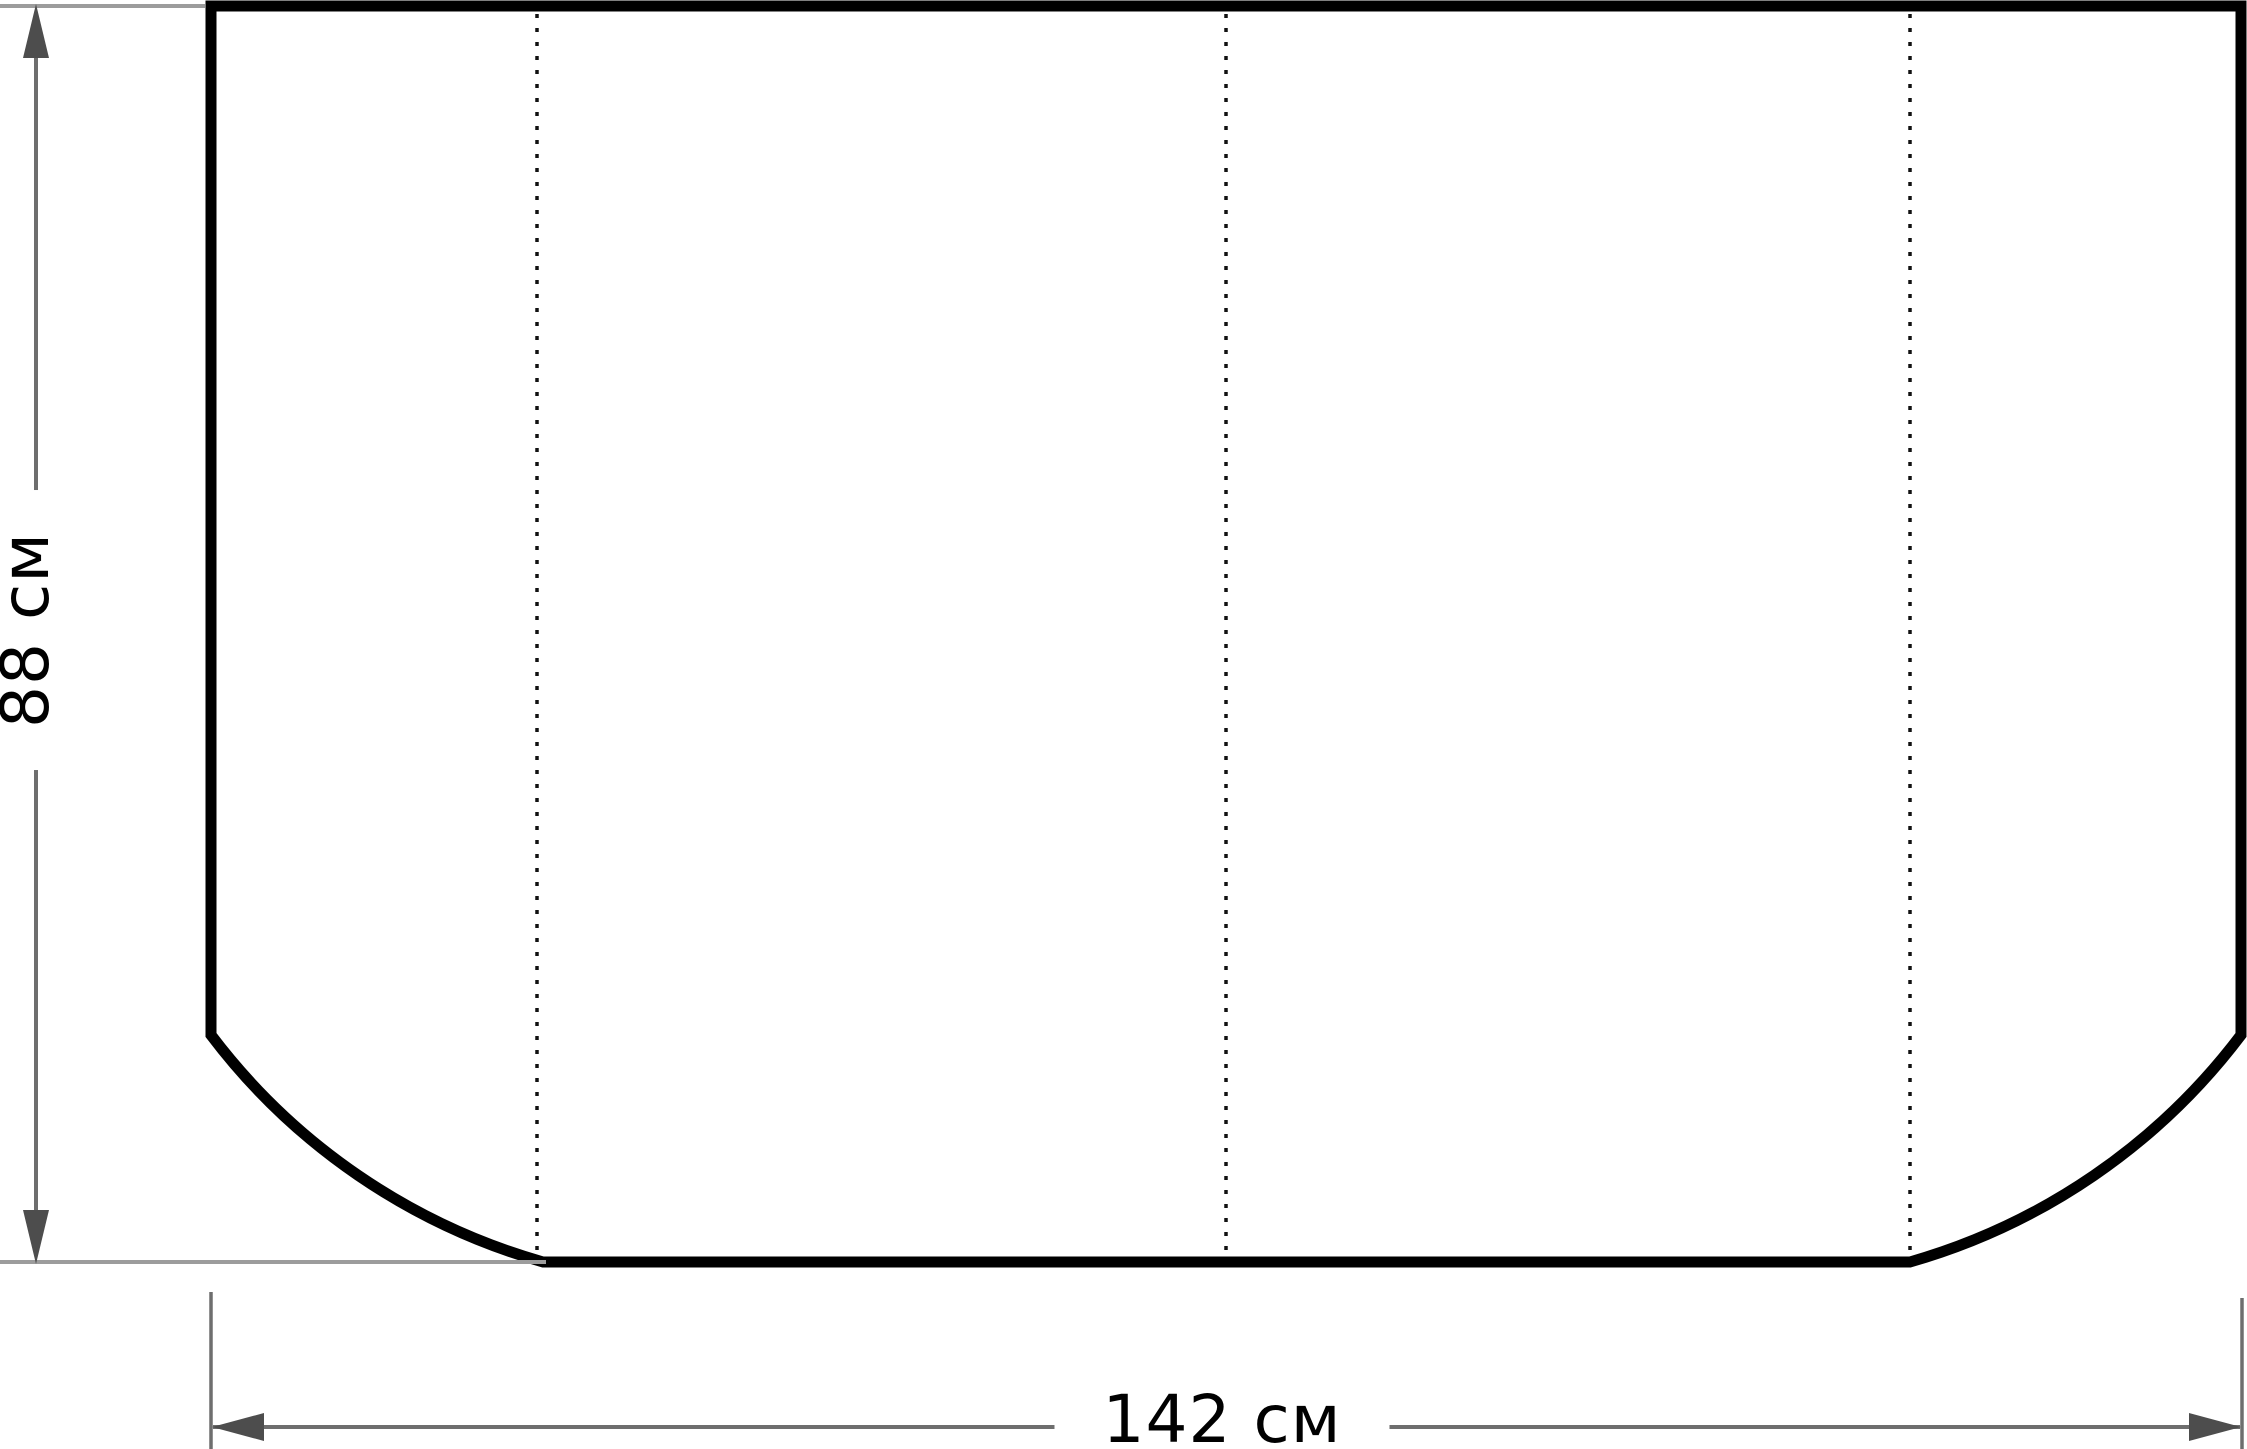 The height and width of the screenshot is (1449, 2247). I want to click on height-arrow-down-icon, so click(36, 1237).